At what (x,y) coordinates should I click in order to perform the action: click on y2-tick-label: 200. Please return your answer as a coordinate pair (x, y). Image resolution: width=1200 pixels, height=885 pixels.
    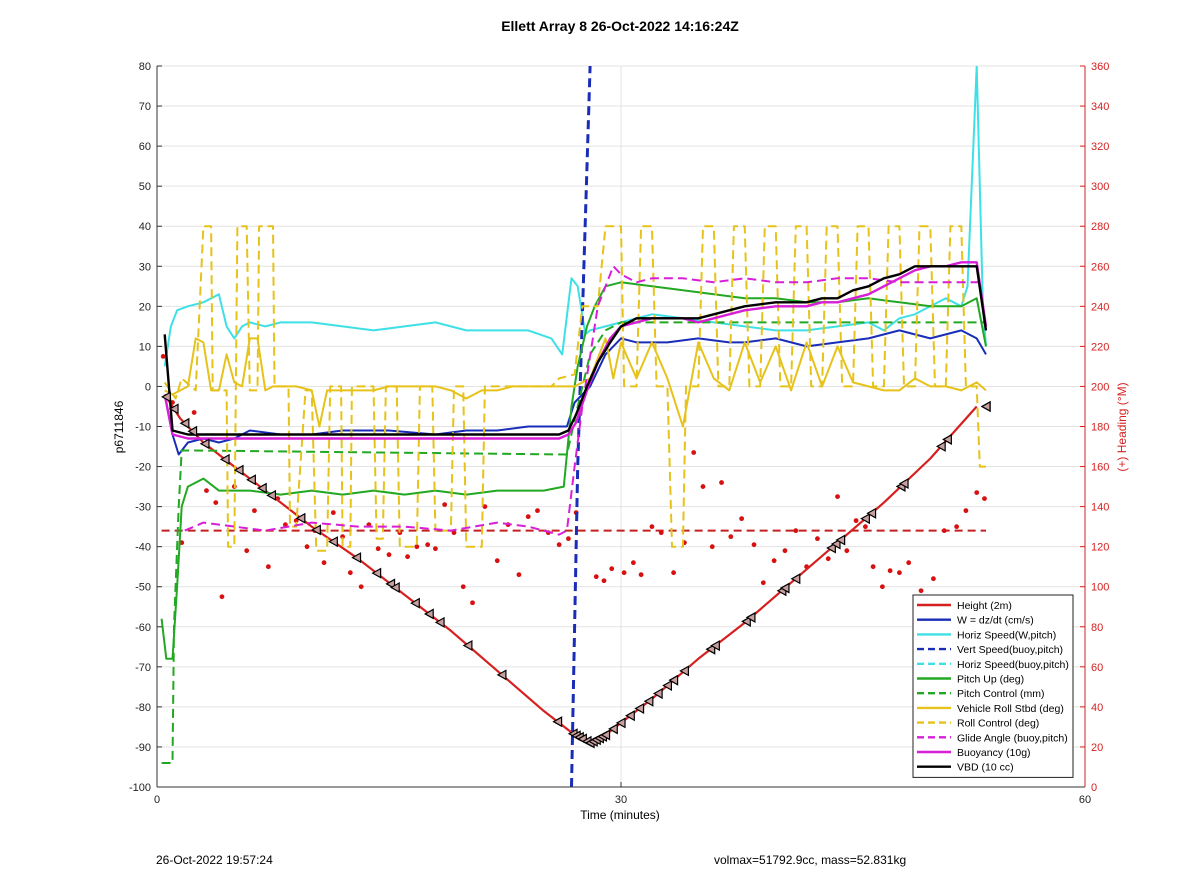
    Looking at the image, I should click on (1100, 387).